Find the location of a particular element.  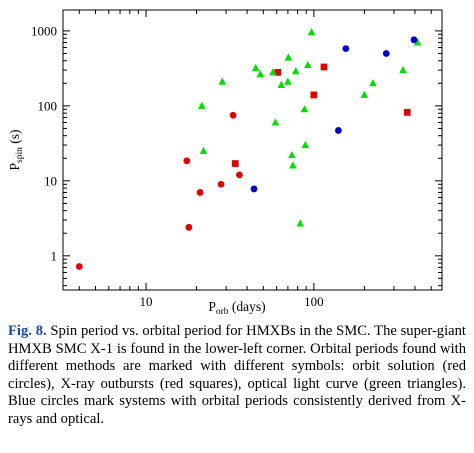

x-axis-label-main: P is located at coordinates (212, 306).